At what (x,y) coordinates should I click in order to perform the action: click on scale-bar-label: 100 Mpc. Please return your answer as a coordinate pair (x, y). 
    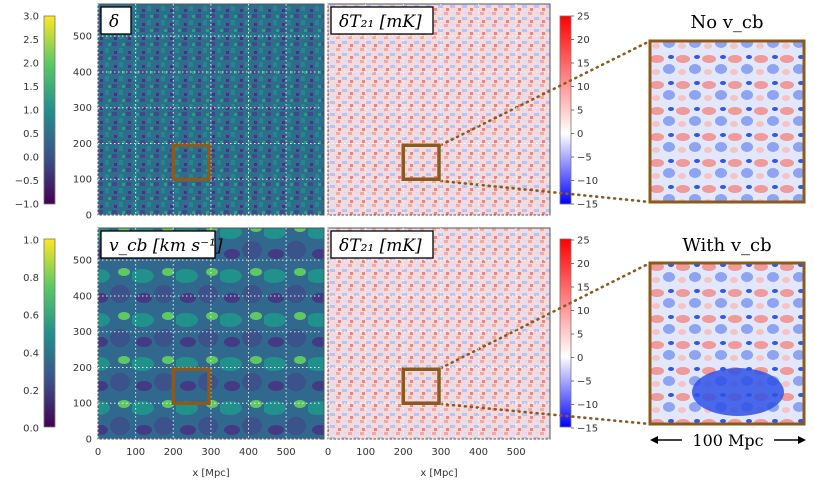
    Looking at the image, I should click on (727, 440).